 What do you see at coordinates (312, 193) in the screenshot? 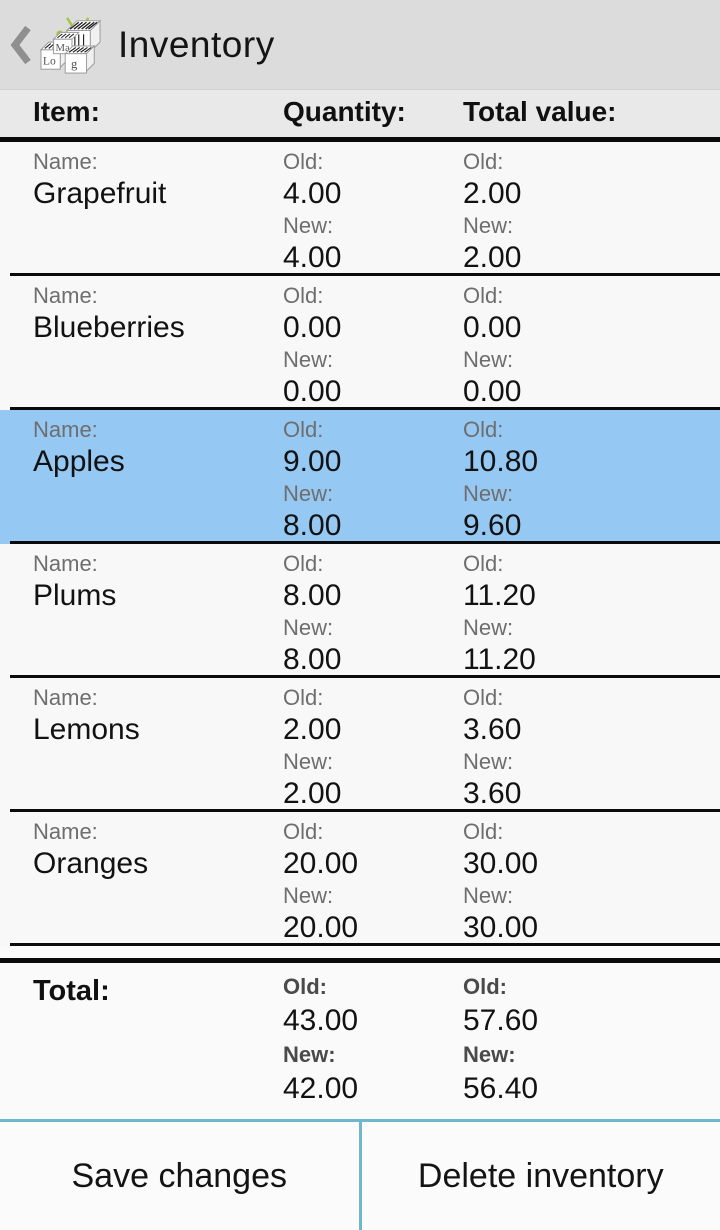
I see `quantity-old-value: 4.00` at bounding box center [312, 193].